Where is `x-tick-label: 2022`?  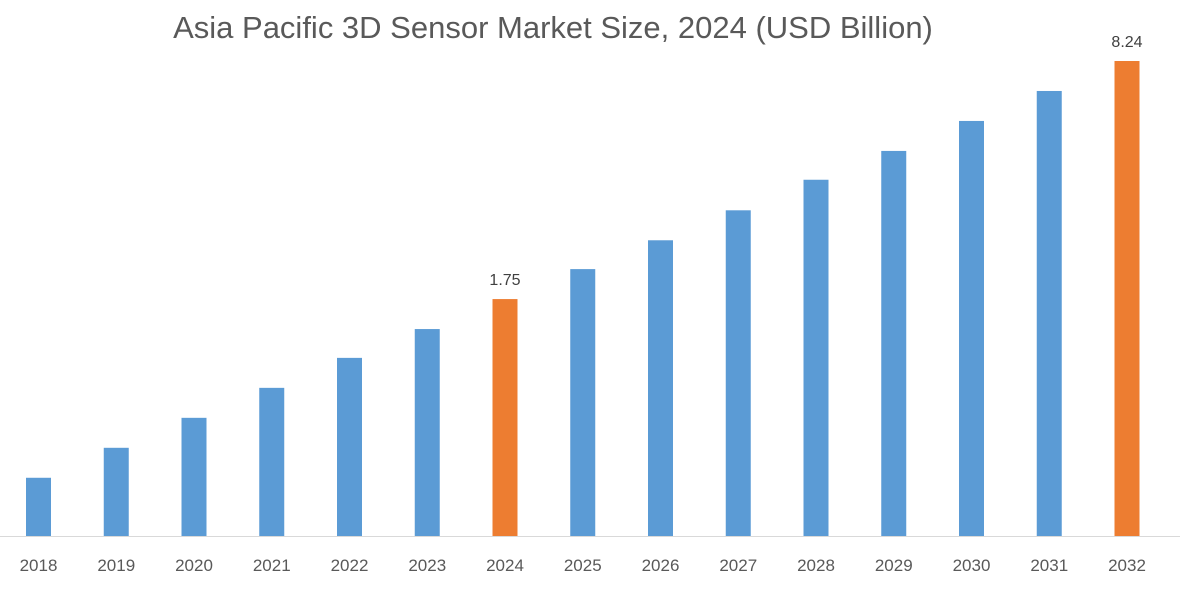
x-tick-label: 2022 is located at coordinates (350, 565).